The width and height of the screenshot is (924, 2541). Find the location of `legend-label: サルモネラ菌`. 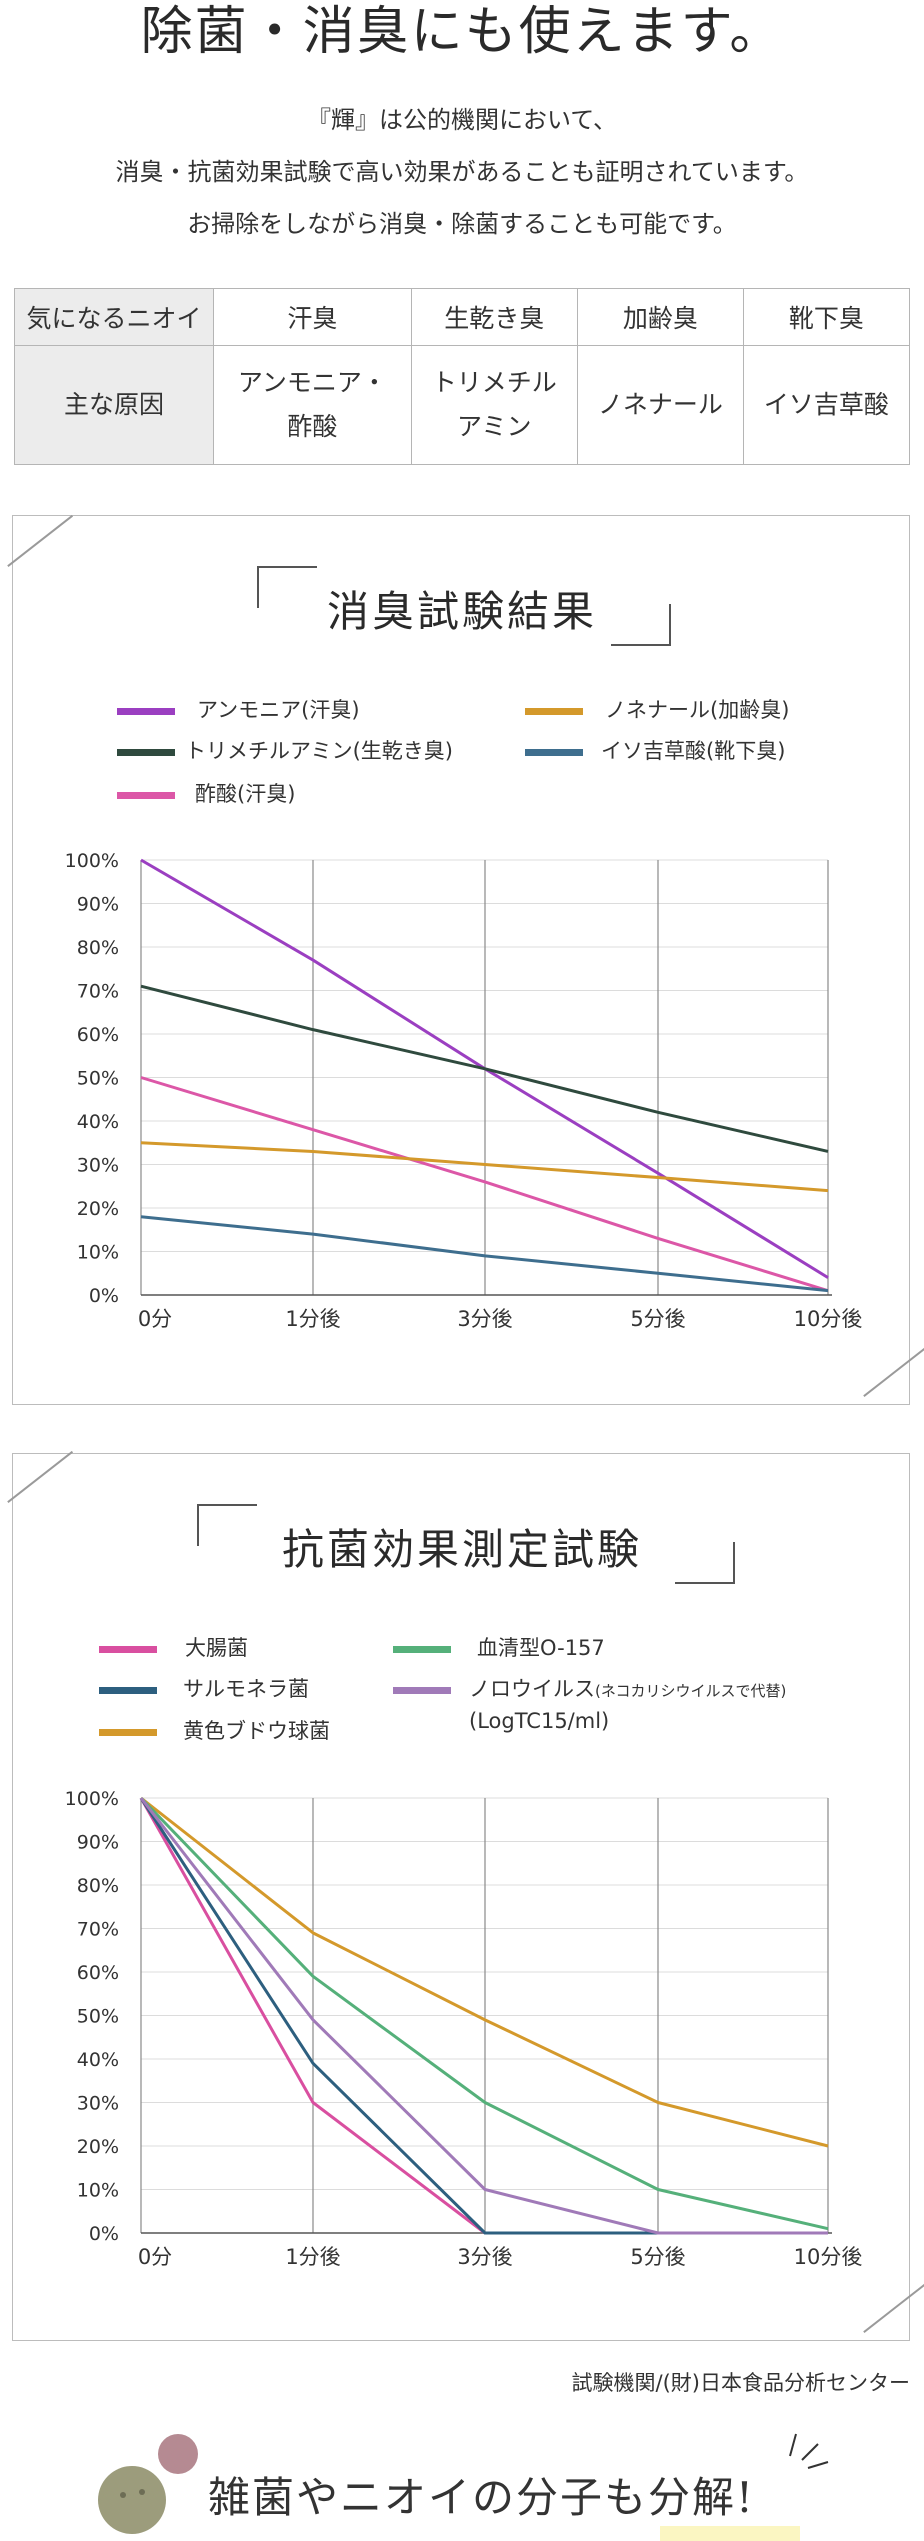

legend-label: サルモネラ菌 is located at coordinates (246, 1689).